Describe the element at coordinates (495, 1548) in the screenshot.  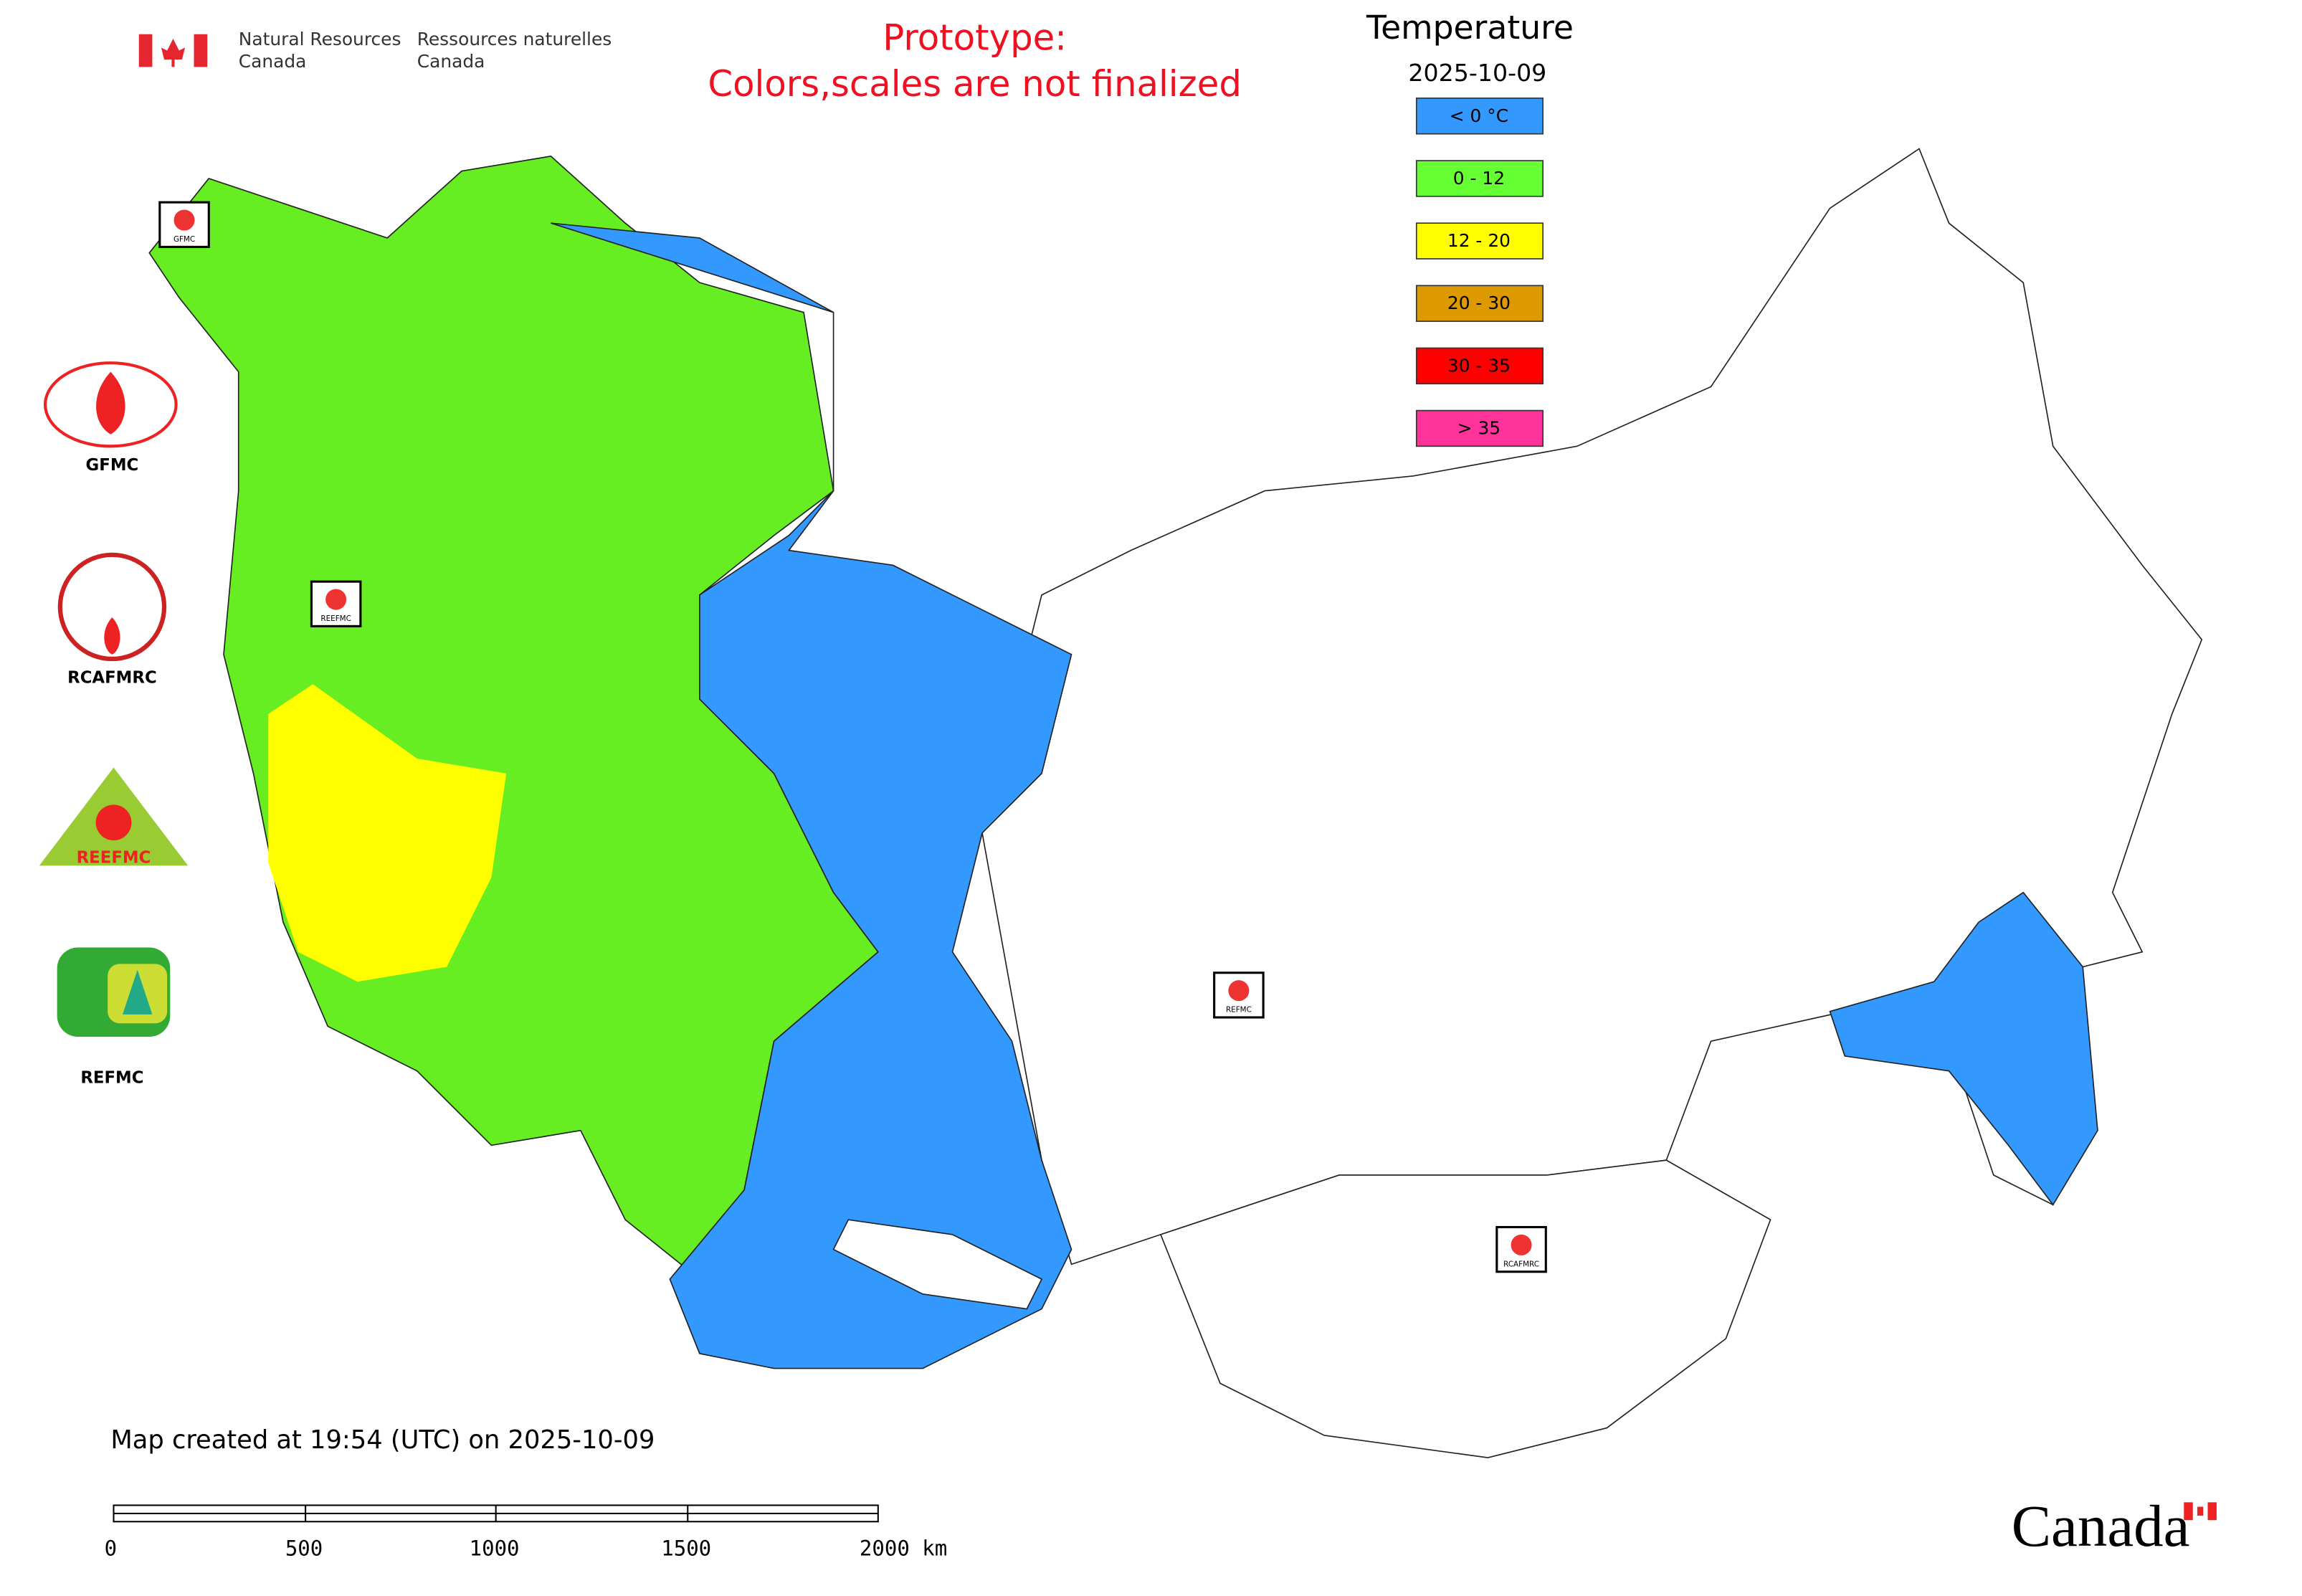
I see `scale-label: 1000` at that location.